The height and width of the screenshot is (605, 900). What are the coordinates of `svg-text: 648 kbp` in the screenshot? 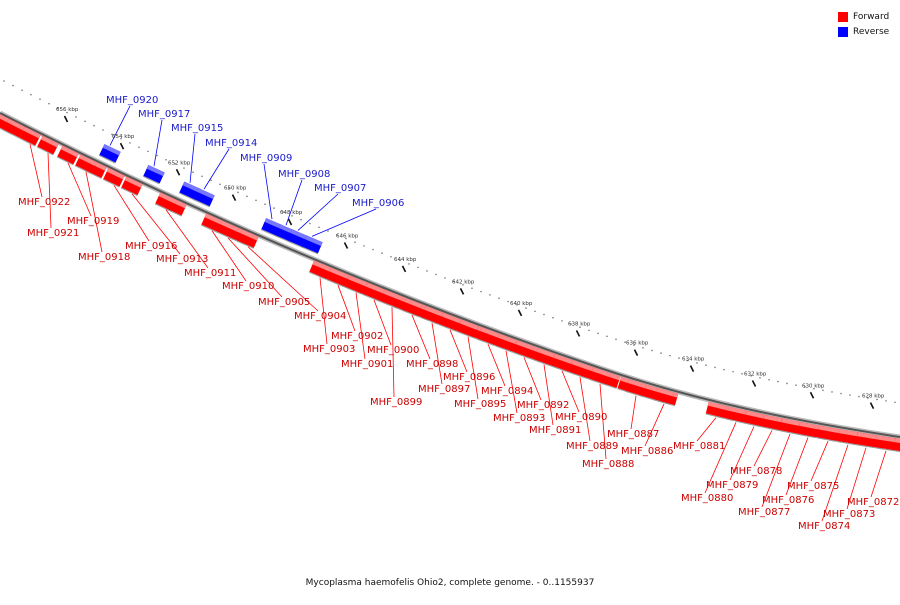 It's located at (291, 213).